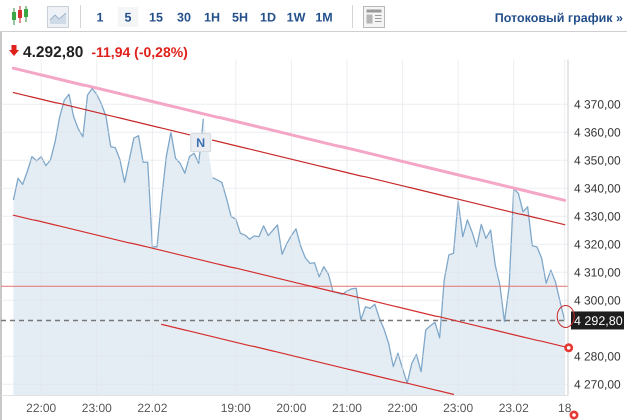 This screenshot has height=420, width=627. Describe the element at coordinates (212, 17) in the screenshot. I see `text: 1H` at that location.